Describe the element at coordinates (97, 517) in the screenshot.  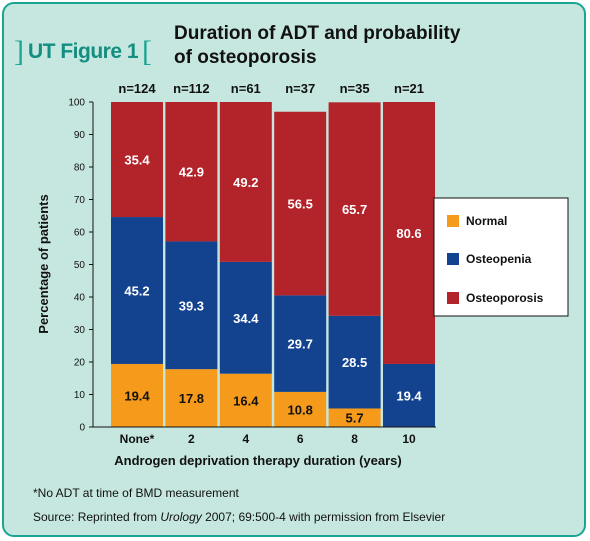
I see `source-prefix: Source: Reprinted from` at that location.